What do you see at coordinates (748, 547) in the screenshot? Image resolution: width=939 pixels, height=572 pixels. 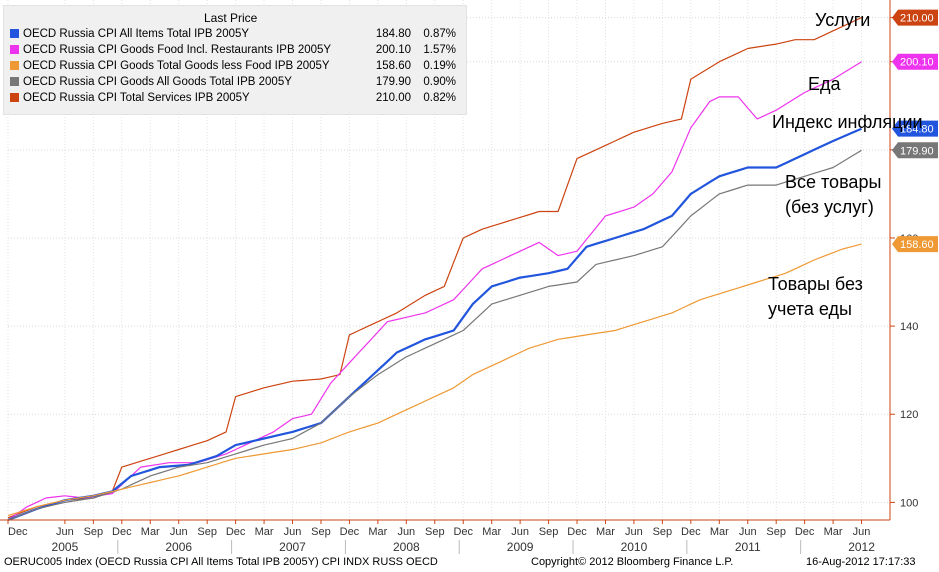 I see `year-label: 2011` at bounding box center [748, 547].